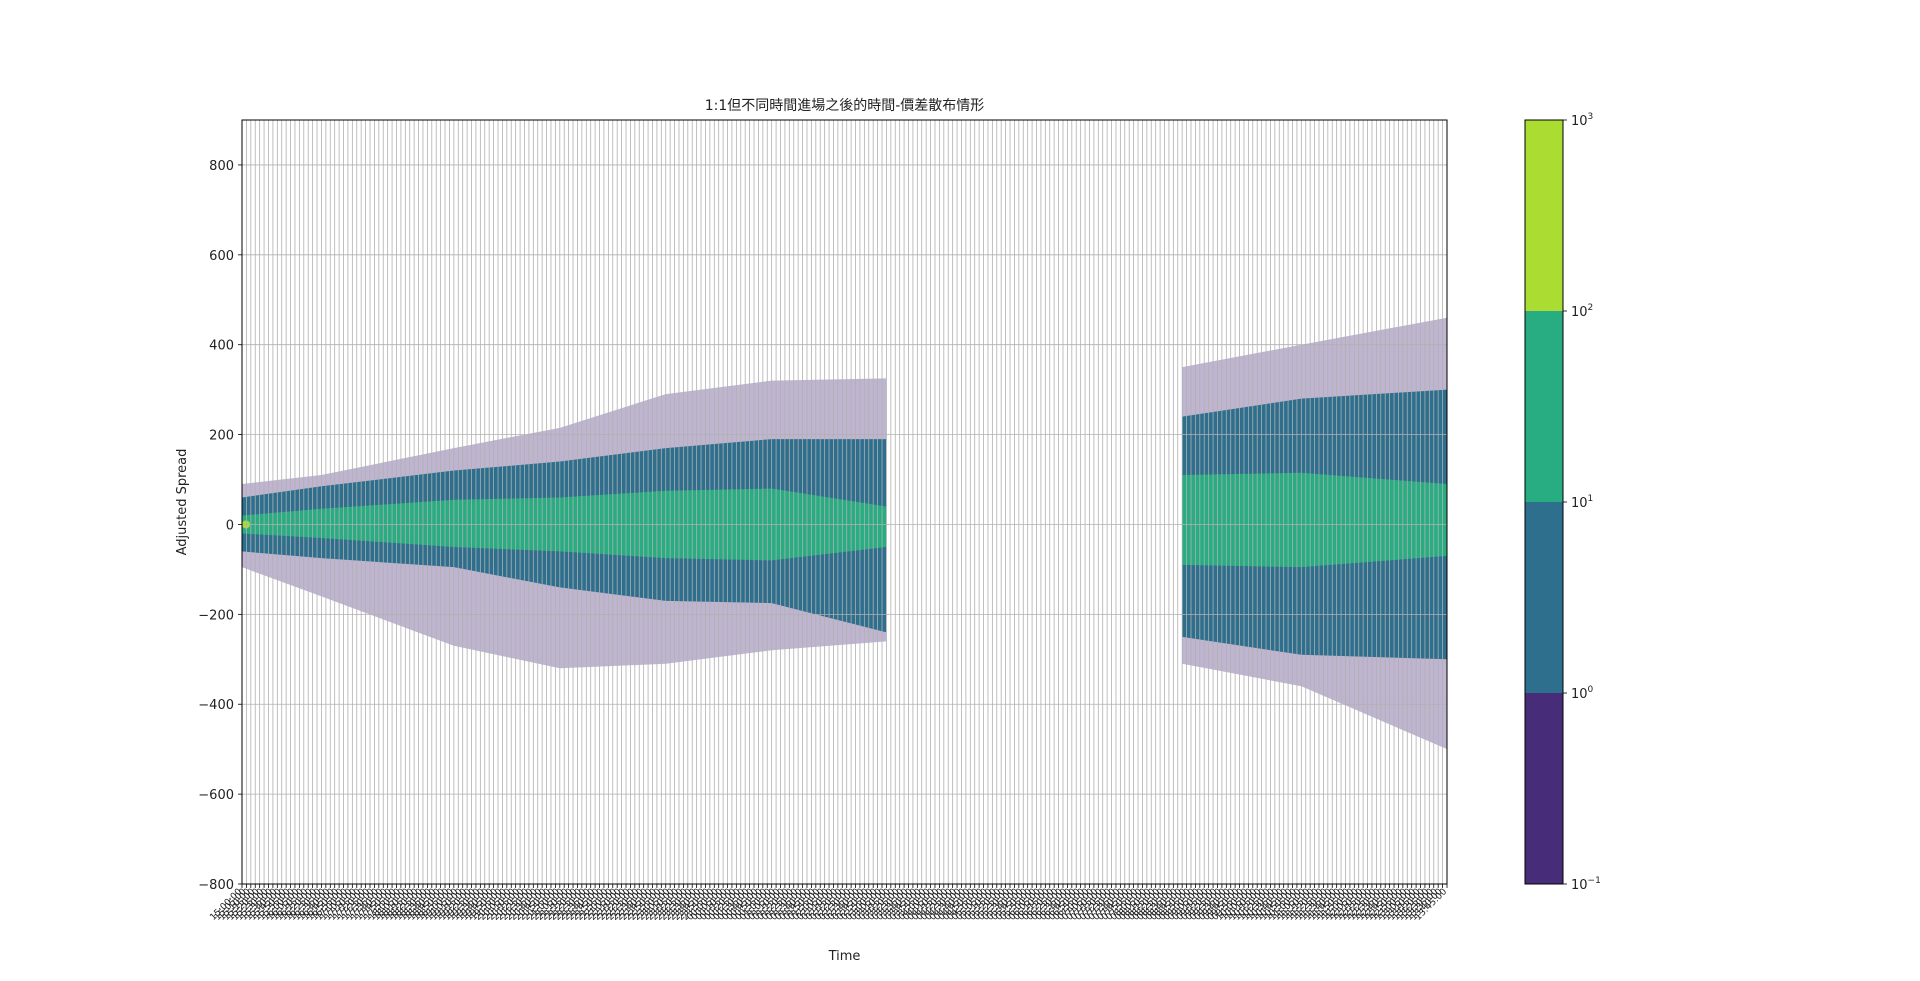 This screenshot has width=1920, height=981. What do you see at coordinates (221, 346) in the screenshot?
I see `y-tick-label: 400` at bounding box center [221, 346].